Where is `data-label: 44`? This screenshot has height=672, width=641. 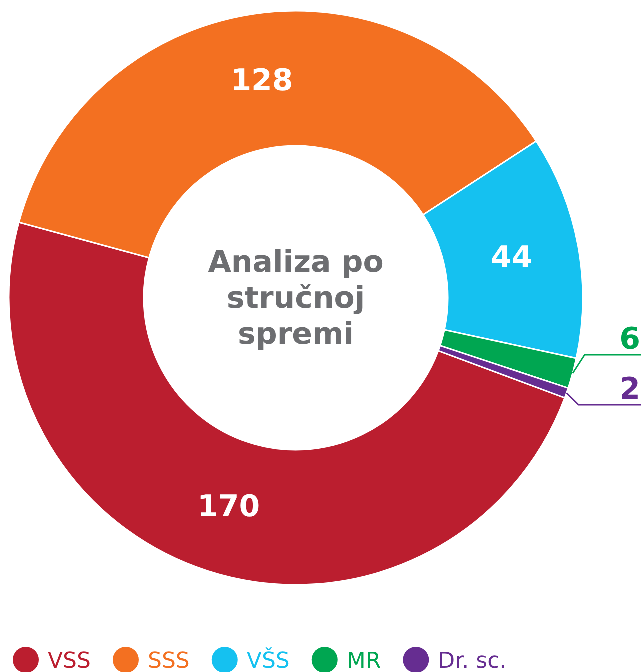 data-label: 44 is located at coordinates (511, 258).